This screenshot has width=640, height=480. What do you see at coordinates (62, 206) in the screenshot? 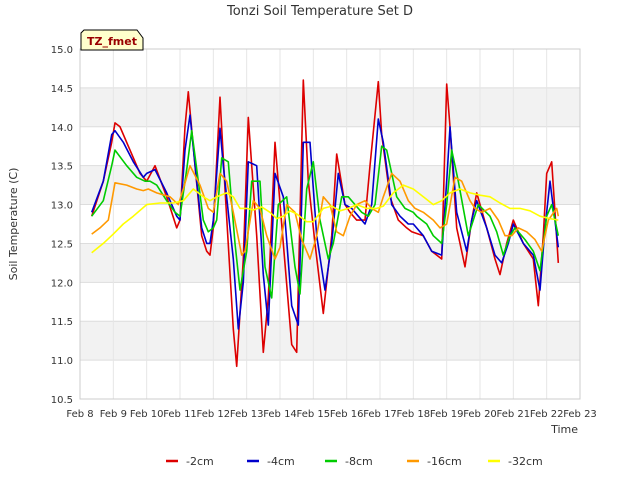
I see `y-tick-label: 13.0` at bounding box center [62, 206].